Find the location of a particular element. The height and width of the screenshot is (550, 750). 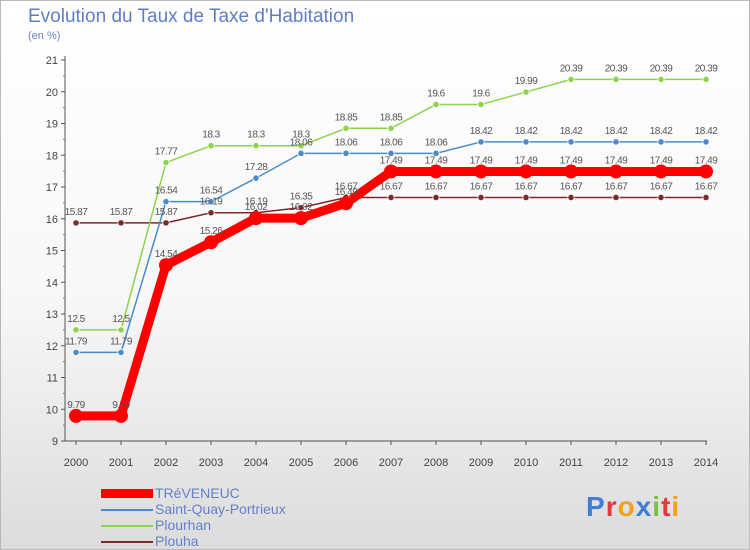

data-label: 18.3 is located at coordinates (211, 135).